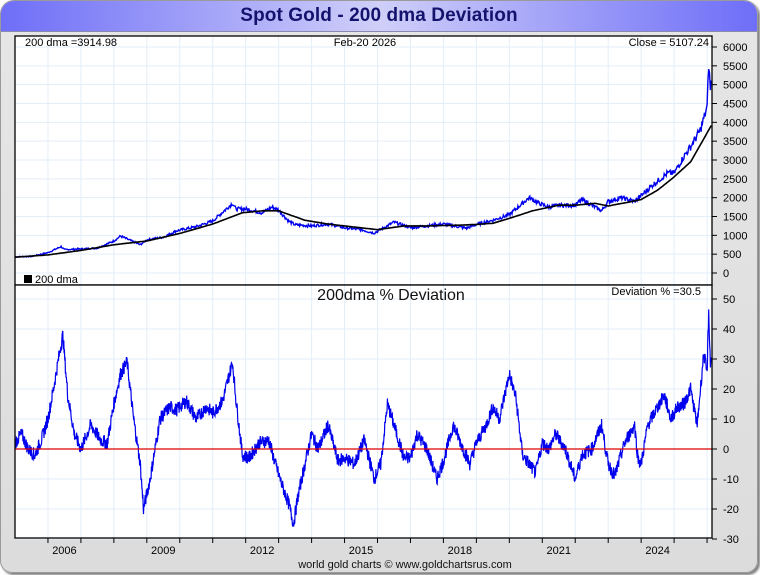  What do you see at coordinates (729, 300) in the screenshot?
I see `deviation-y-tick-label: 50` at bounding box center [729, 300].